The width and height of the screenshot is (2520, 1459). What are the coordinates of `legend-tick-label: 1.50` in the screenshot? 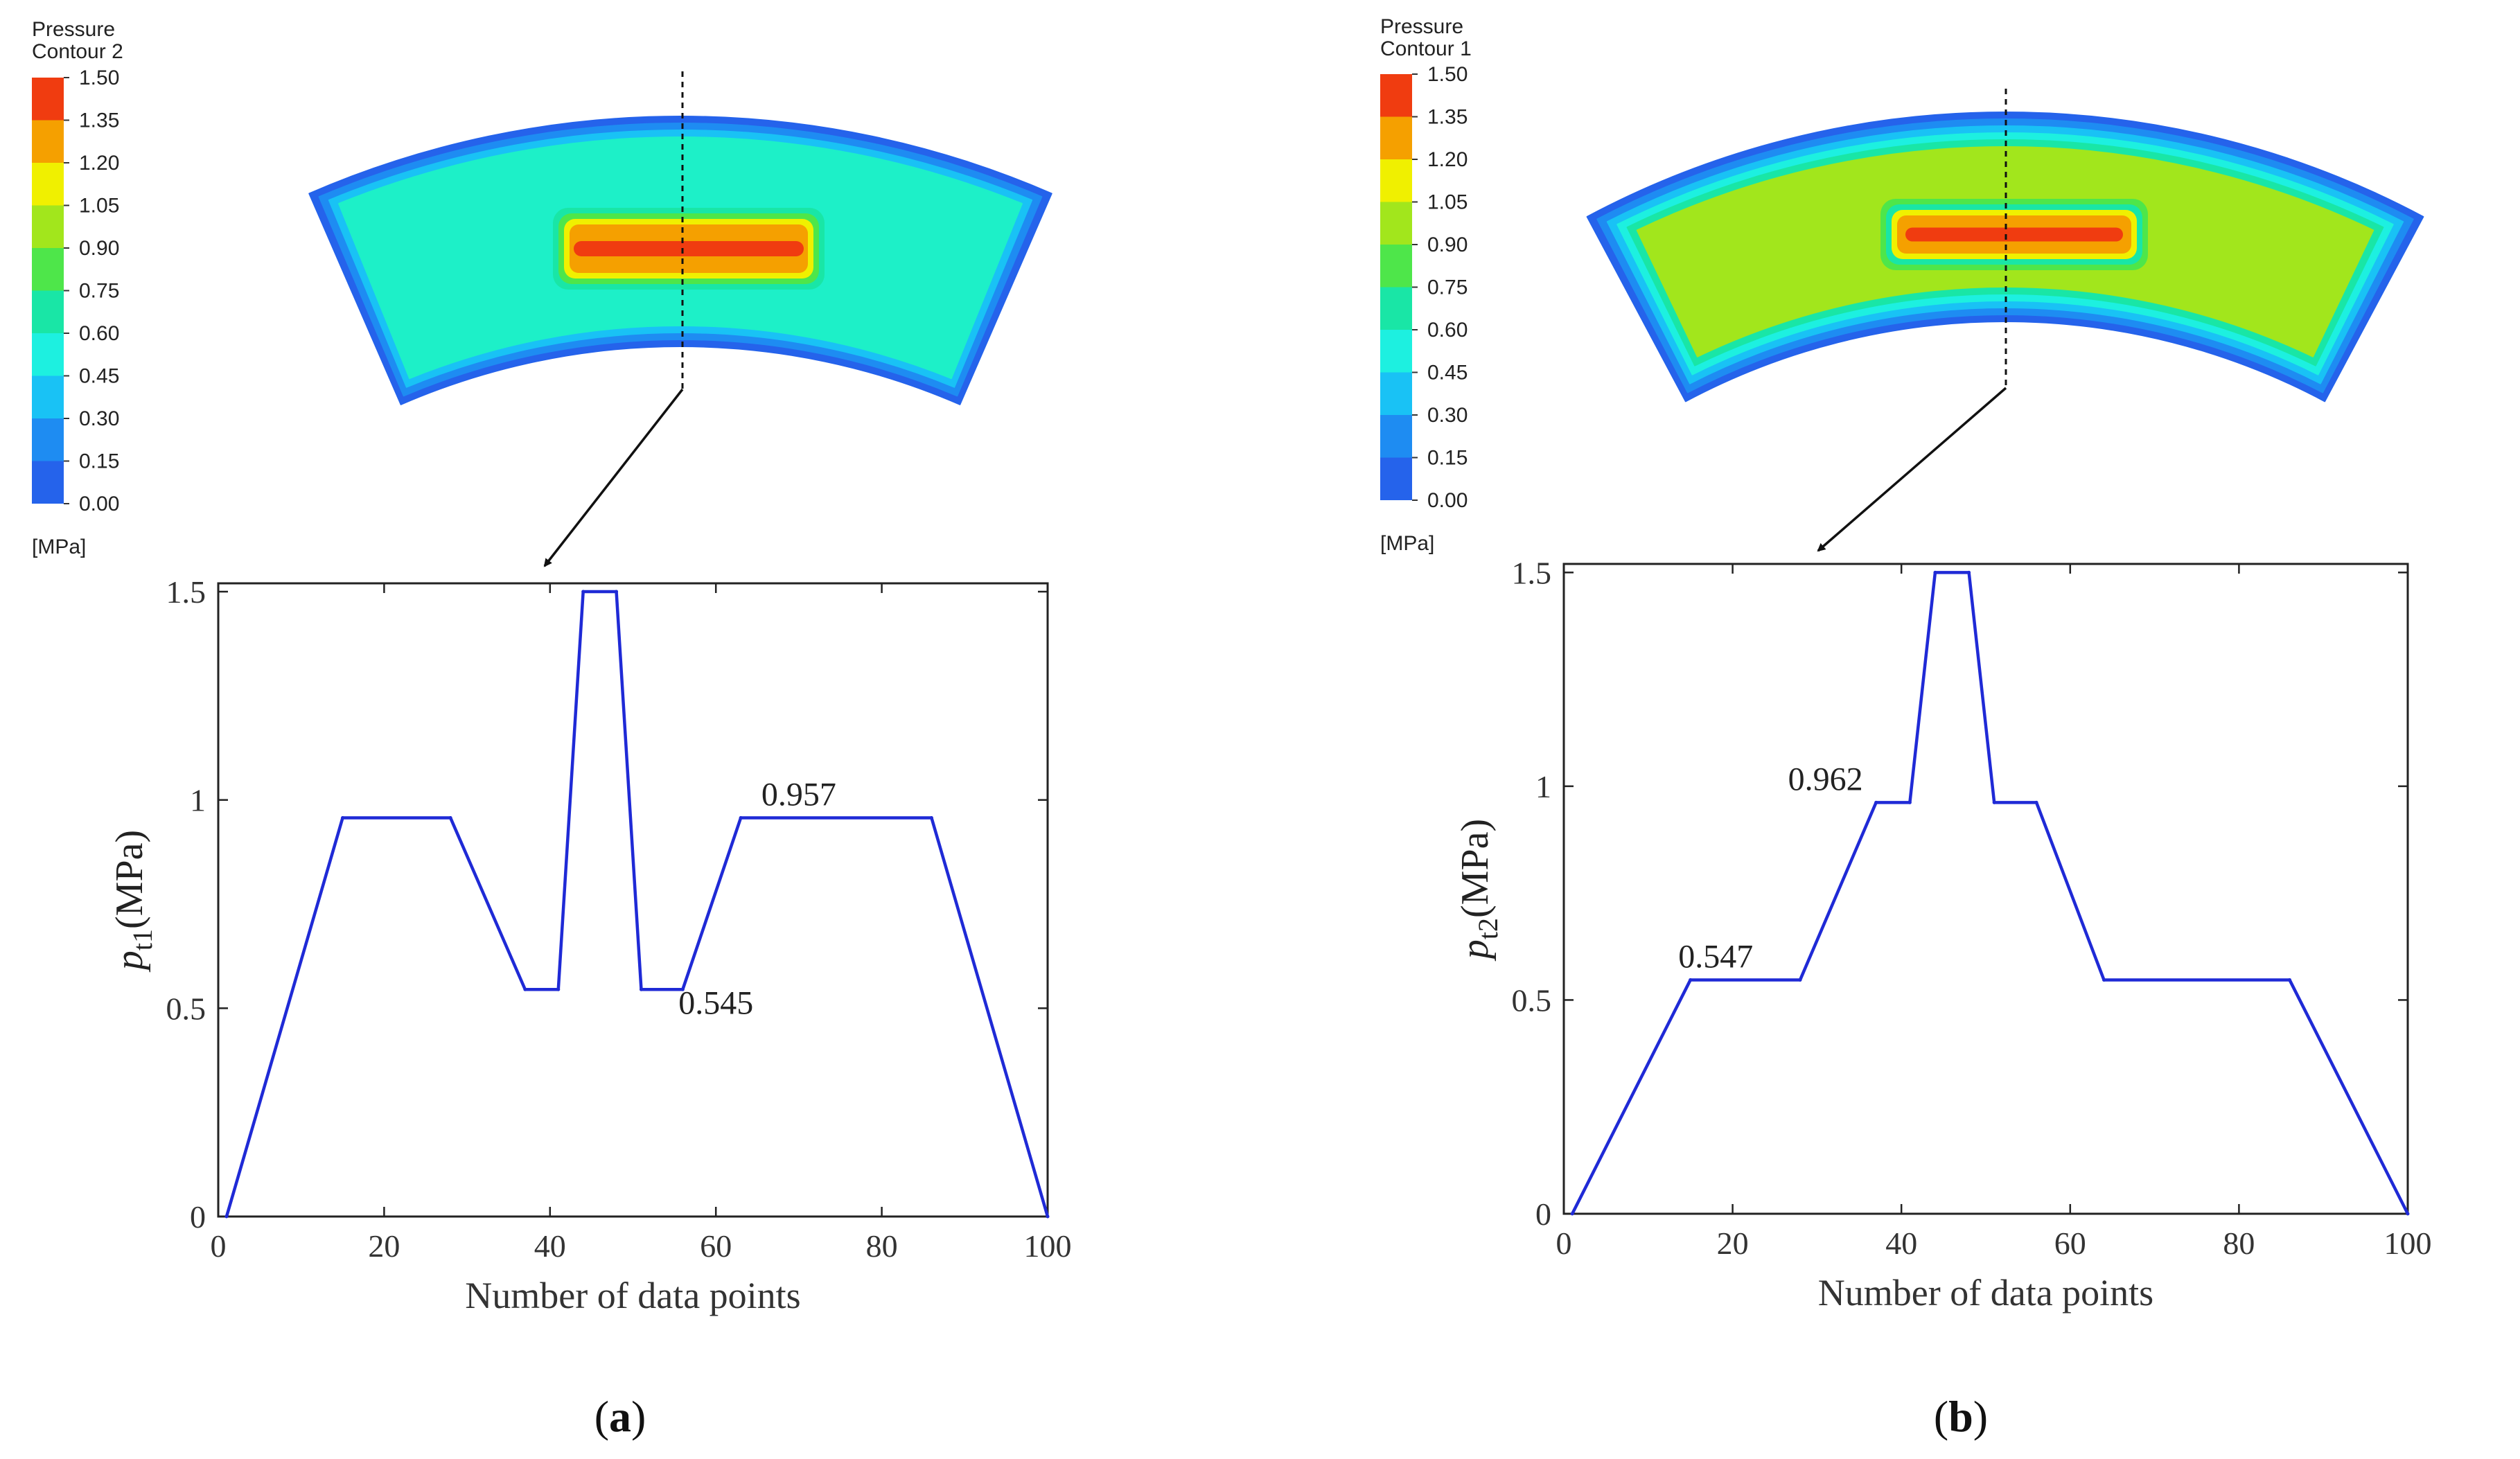 It's located at (99, 78).